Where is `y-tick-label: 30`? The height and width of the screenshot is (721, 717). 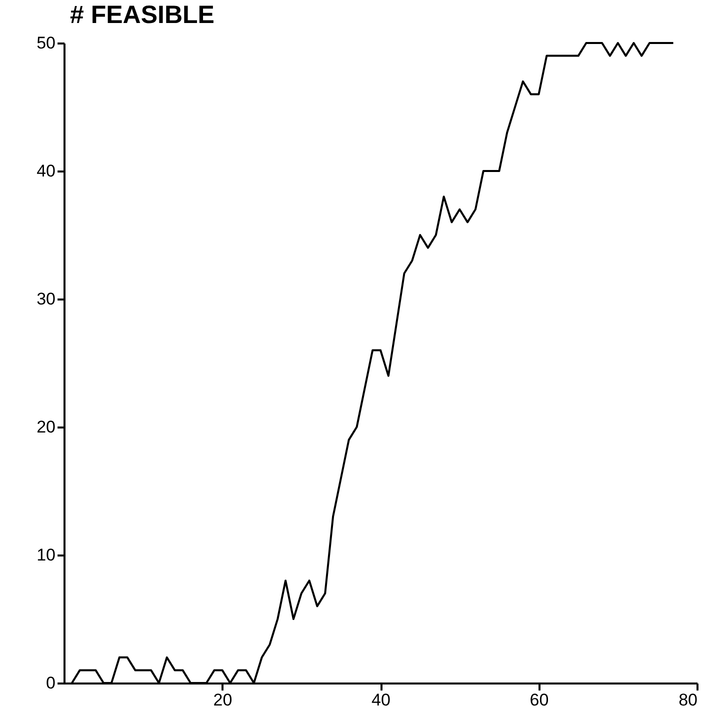
y-tick-label: 30 is located at coordinates (46, 299).